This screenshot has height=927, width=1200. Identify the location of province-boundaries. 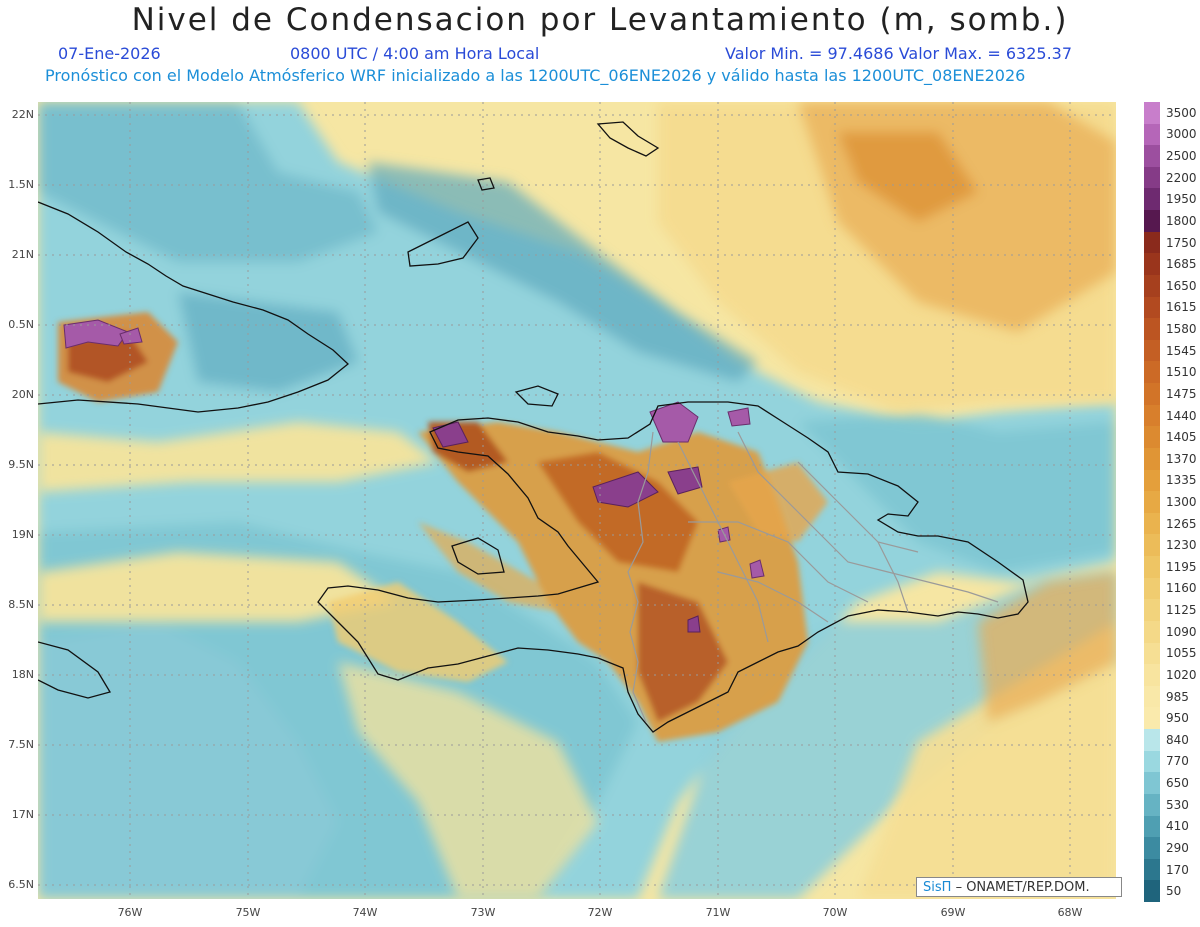
(813, 577).